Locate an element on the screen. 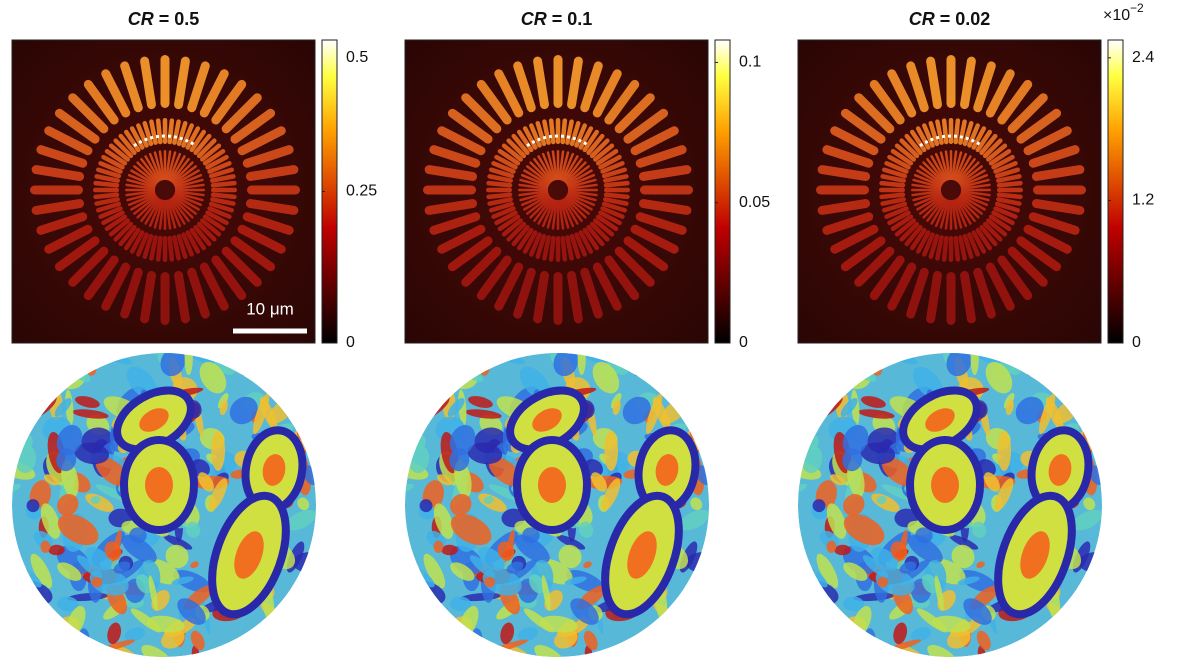 This screenshot has width=1184, height=670. title-value: = 0.5 is located at coordinates (177, 19).